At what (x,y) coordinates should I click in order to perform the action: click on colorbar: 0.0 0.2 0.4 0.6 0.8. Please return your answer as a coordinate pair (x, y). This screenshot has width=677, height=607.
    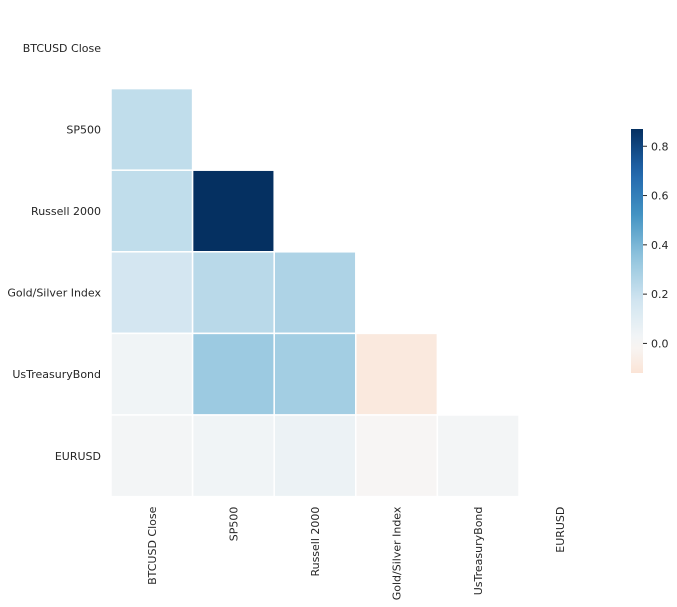
    Looking at the image, I should click on (650, 251).